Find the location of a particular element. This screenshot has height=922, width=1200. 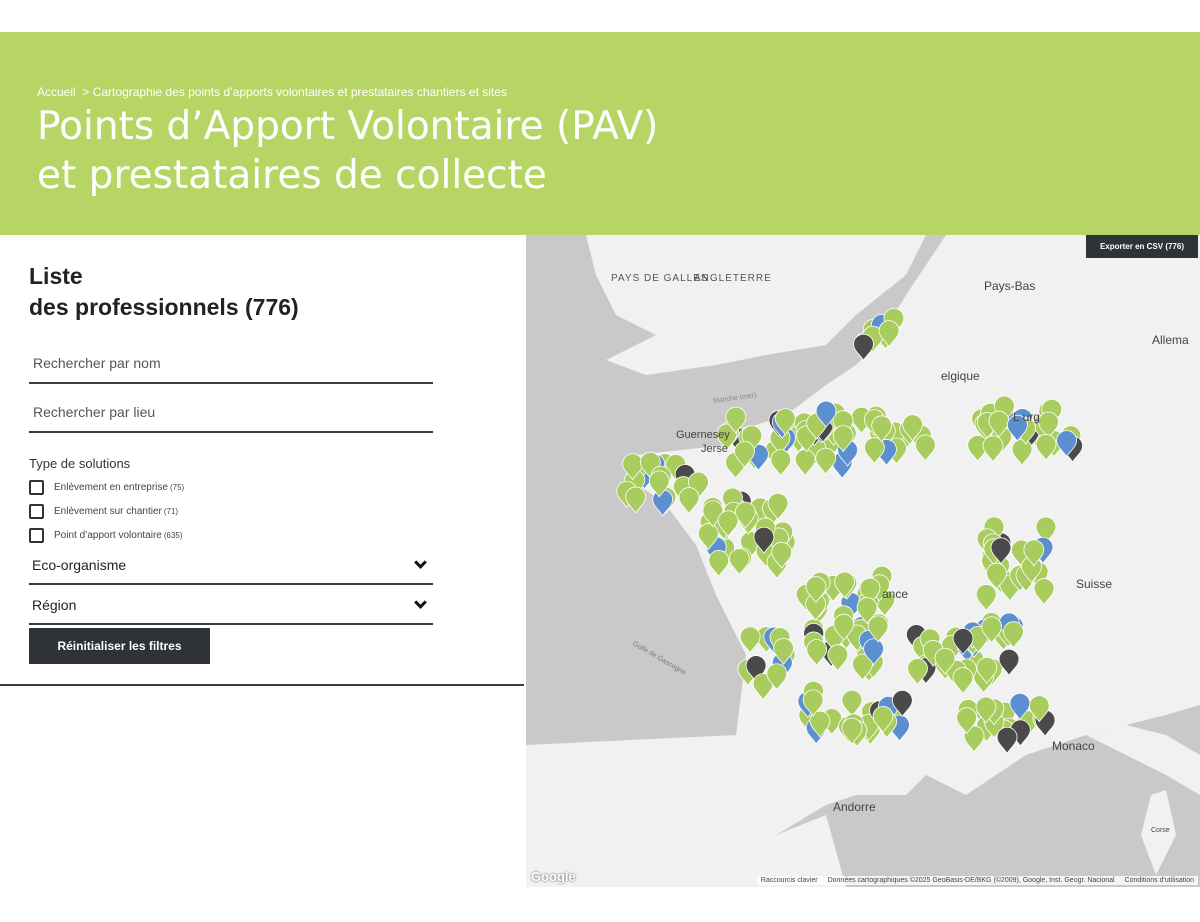

reset-filters-button: Réinitialiser les filtres is located at coordinates (119, 646).